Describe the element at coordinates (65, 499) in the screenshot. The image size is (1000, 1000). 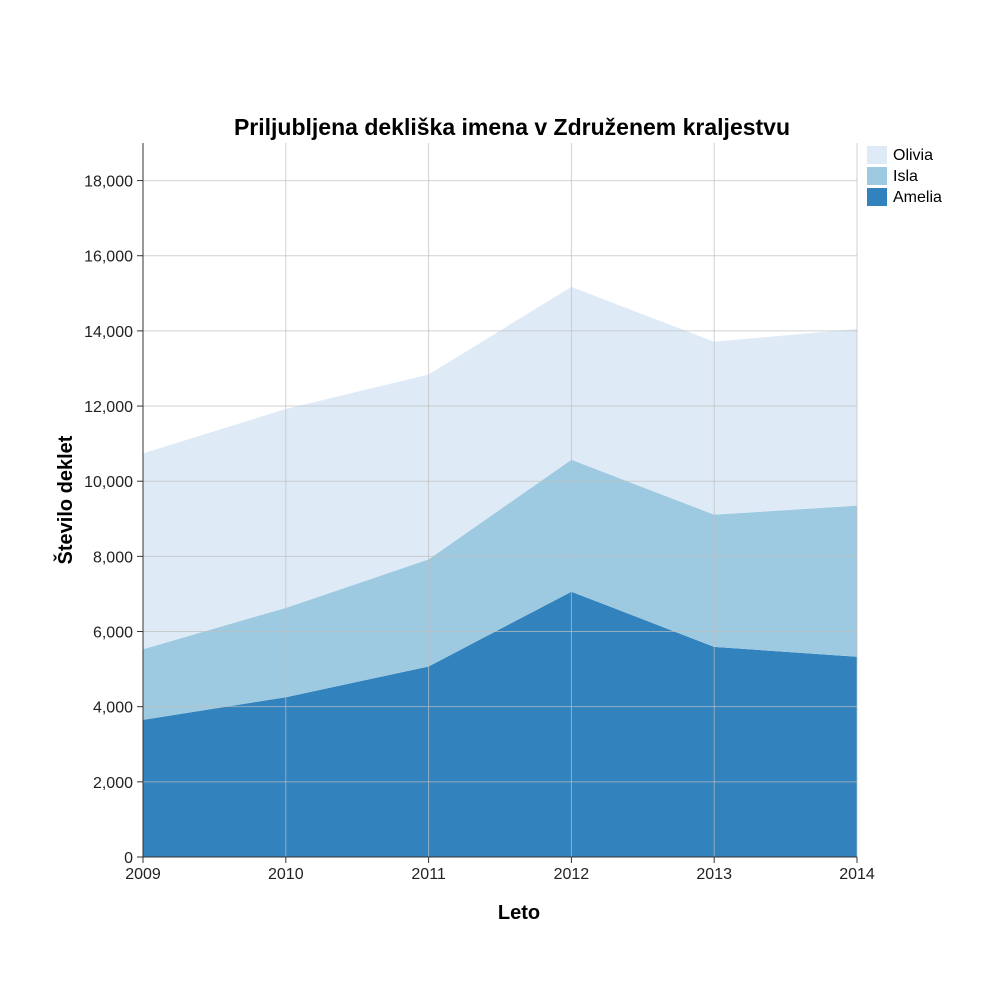
I see `y-axis-title: Število deklet` at that location.